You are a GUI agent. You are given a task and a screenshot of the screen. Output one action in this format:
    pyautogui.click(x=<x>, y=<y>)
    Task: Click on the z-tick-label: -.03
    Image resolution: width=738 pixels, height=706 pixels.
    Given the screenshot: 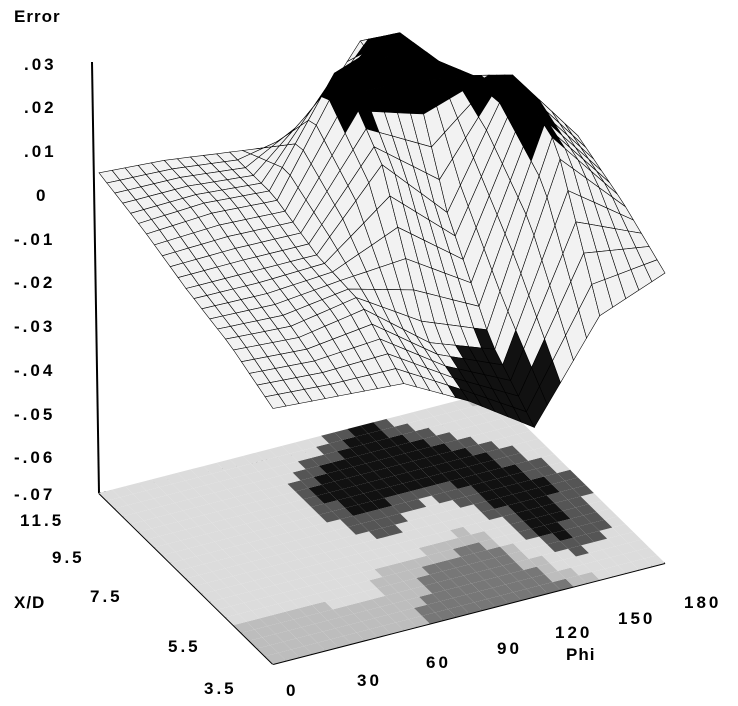 What is the action you would take?
    pyautogui.click(x=34, y=326)
    